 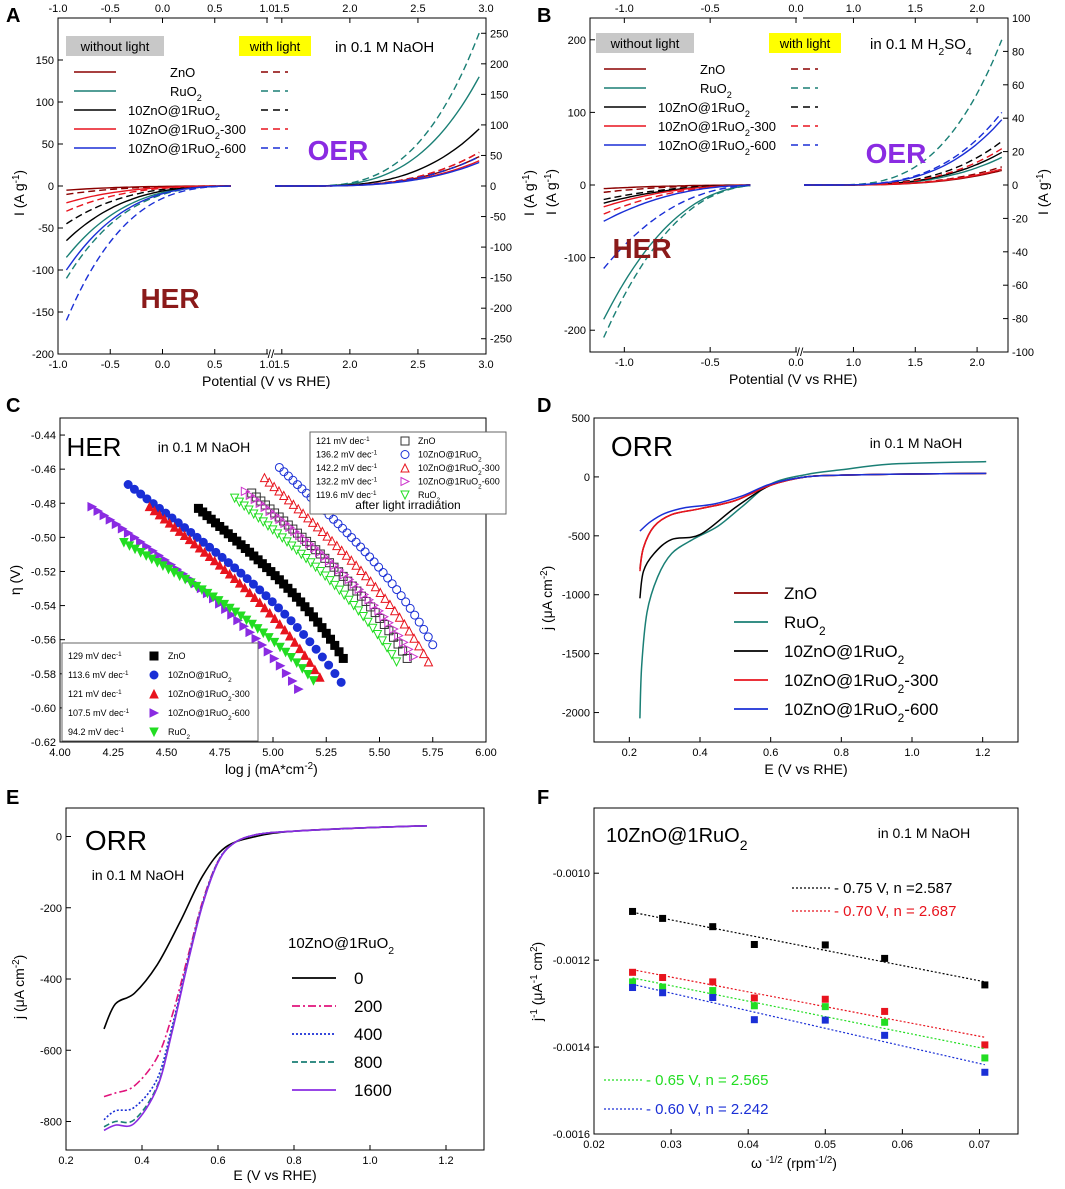 I want to click on superscript: -1, so click(x=548, y=178).